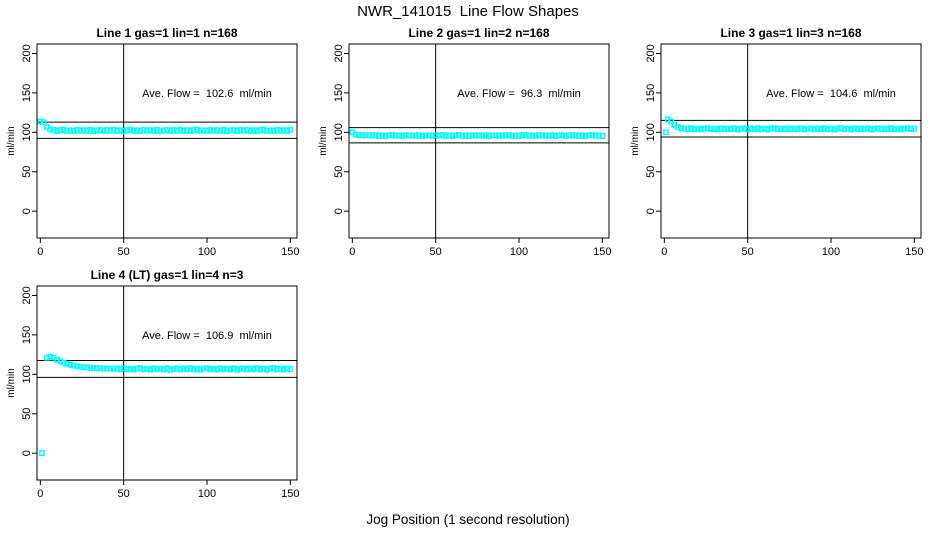  What do you see at coordinates (207, 94) in the screenshot?
I see `ave-flow-annotation: Ave. Flow = 102.6 ml/min` at bounding box center [207, 94].